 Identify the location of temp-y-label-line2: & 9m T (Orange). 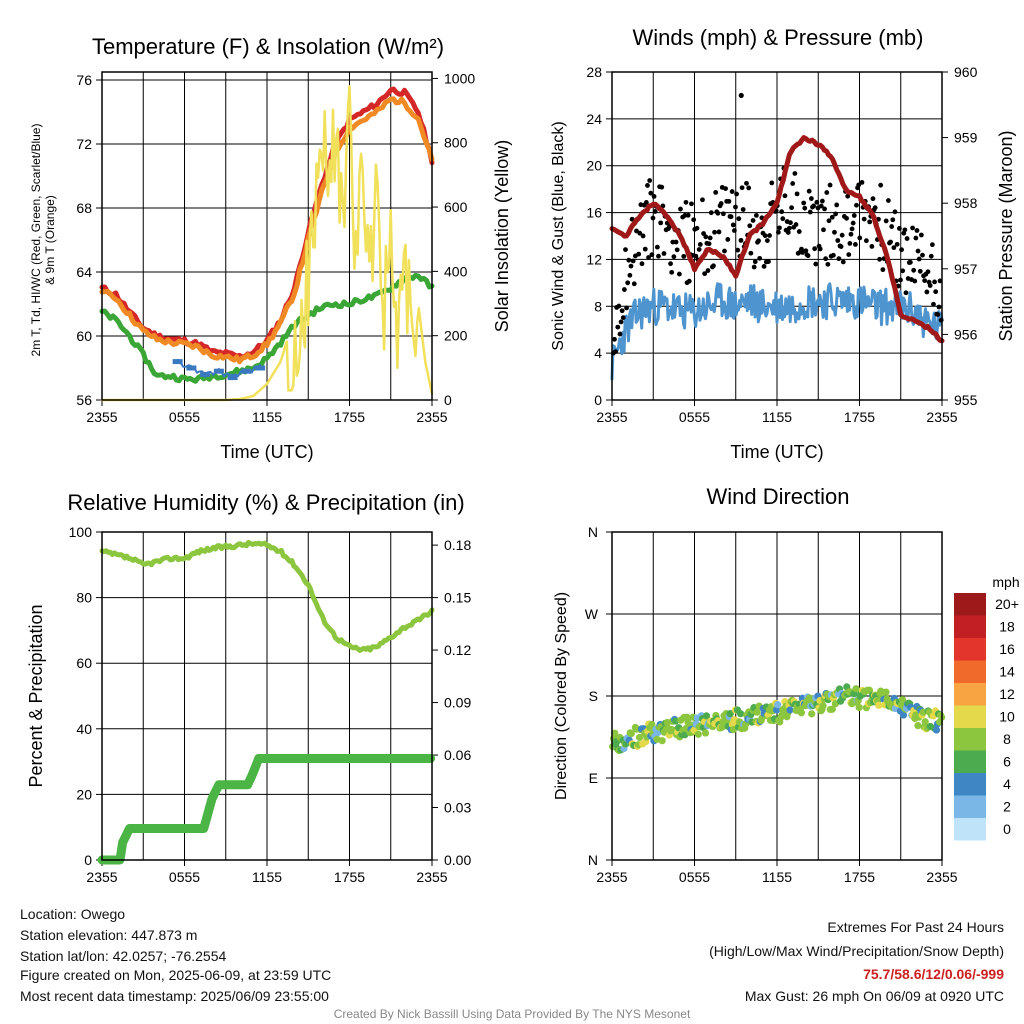
(50, 240).